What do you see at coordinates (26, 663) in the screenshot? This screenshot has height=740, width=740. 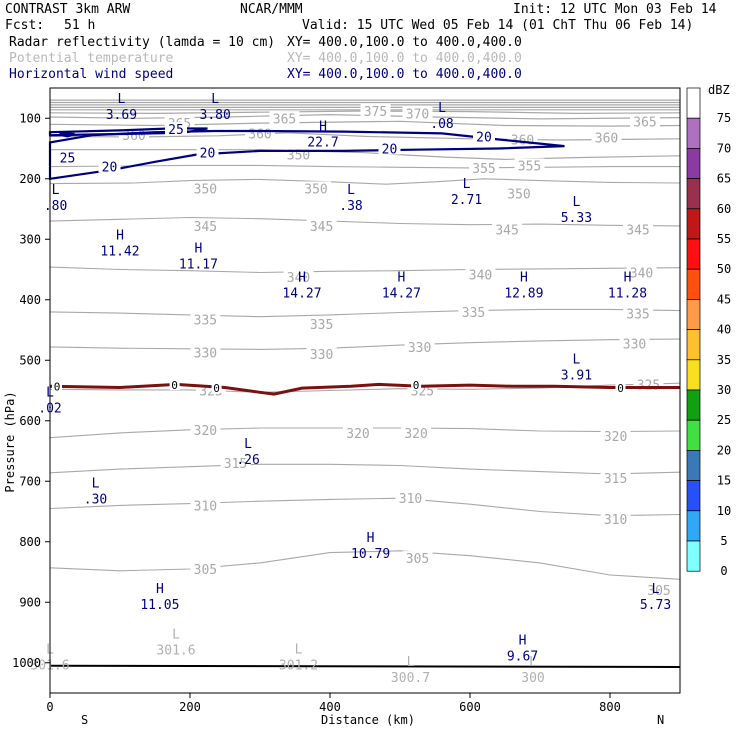 I see `y-tick-label: 1000` at bounding box center [26, 663].